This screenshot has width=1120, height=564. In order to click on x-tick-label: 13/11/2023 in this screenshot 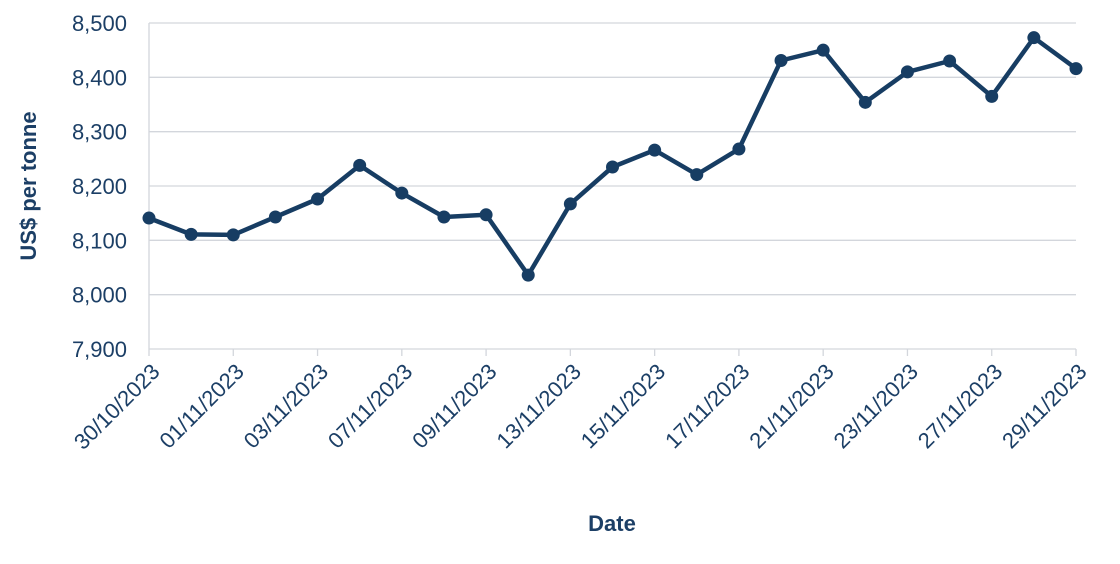, I will do `click(539, 406)`.